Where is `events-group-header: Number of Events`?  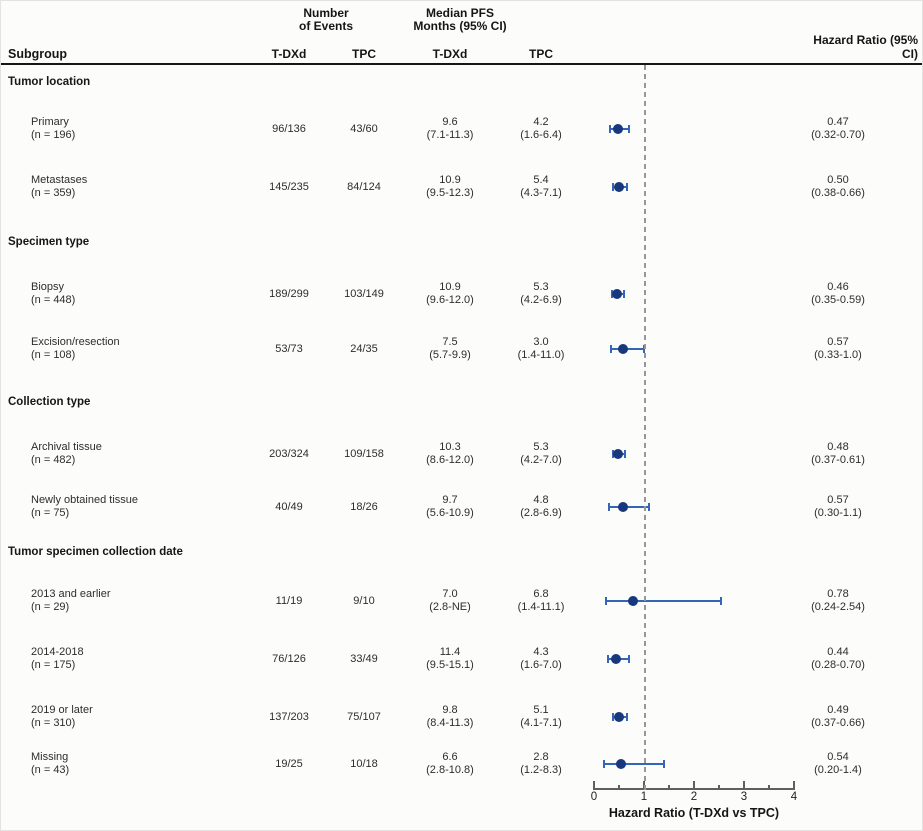 events-group-header: Number of Events is located at coordinates (325, 19).